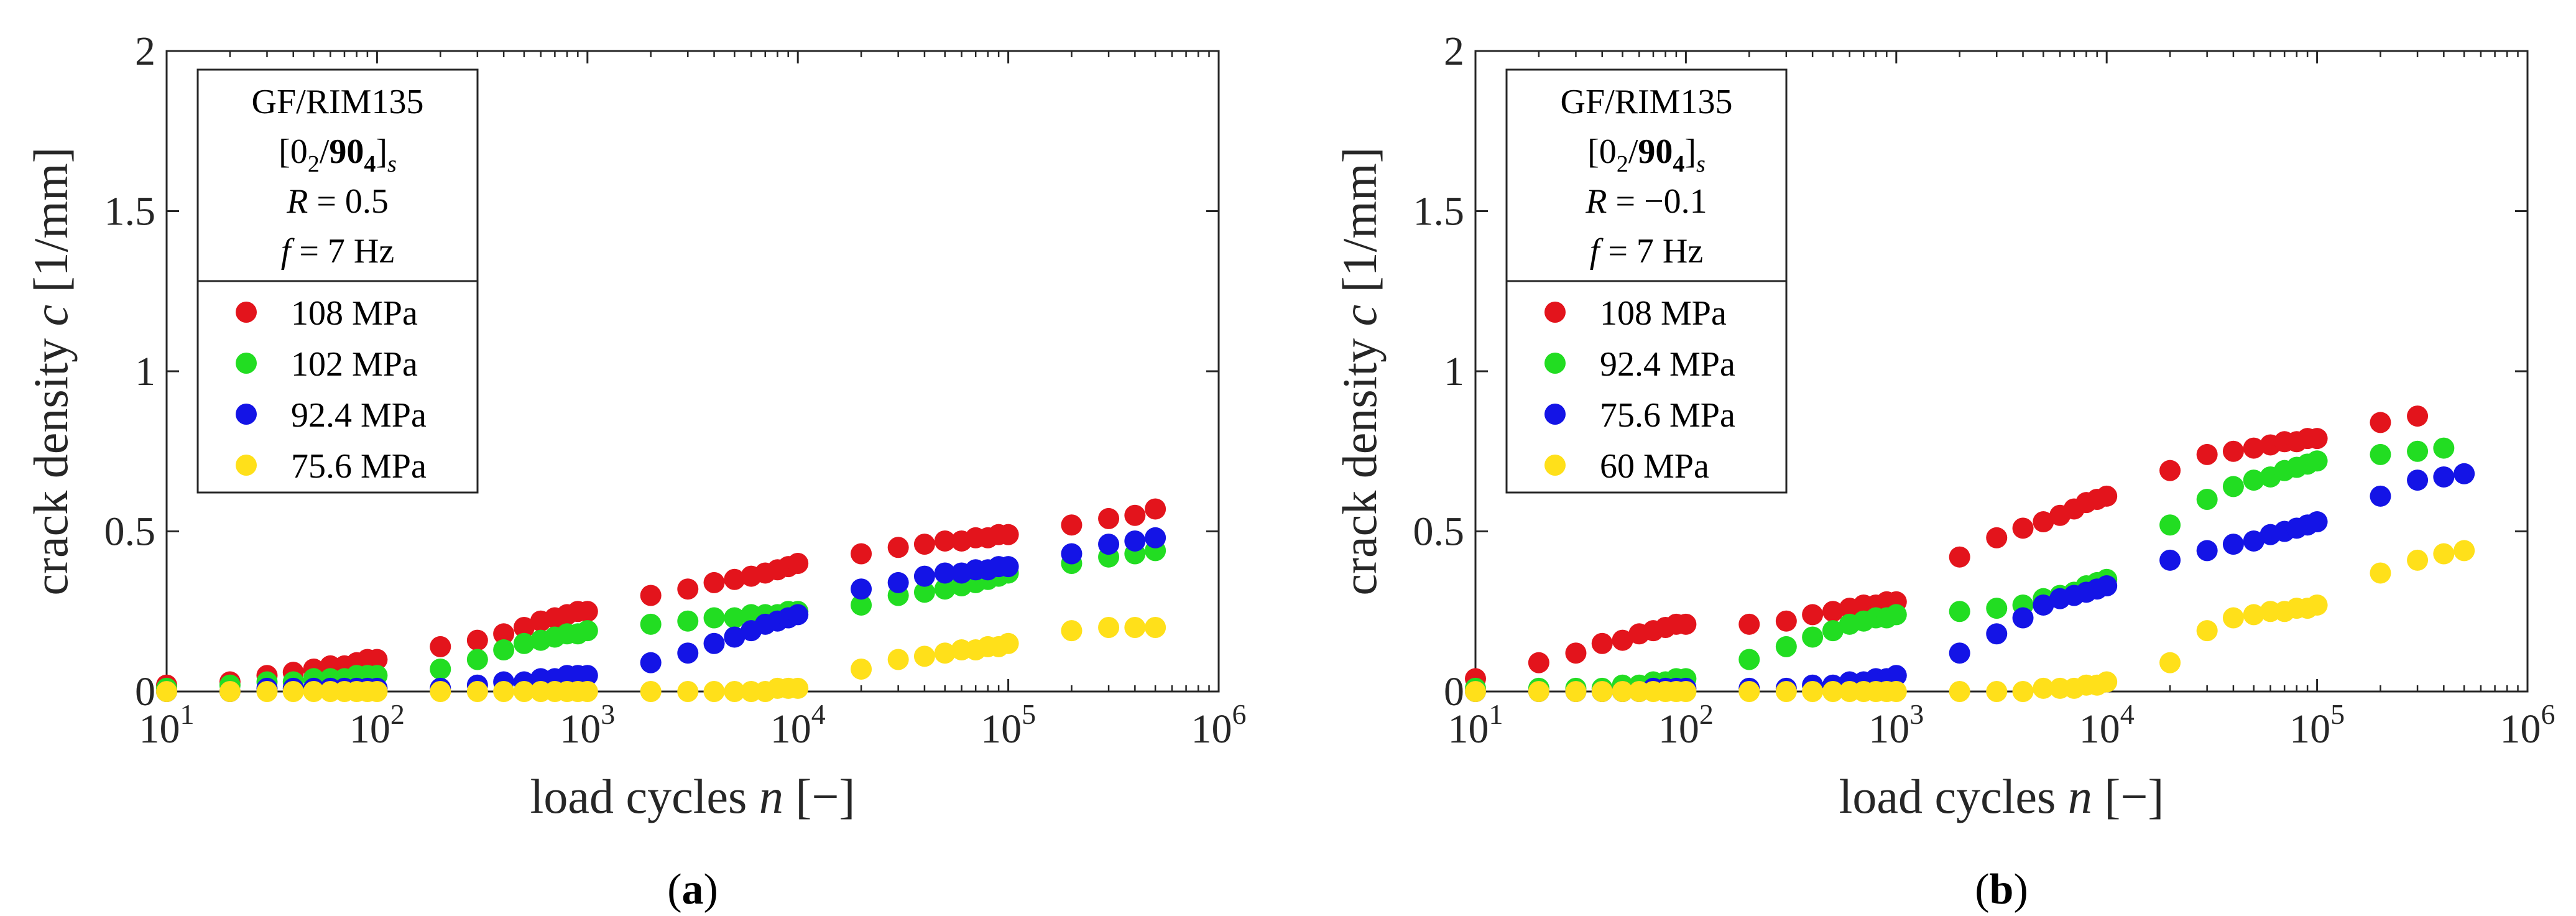  Describe the element at coordinates (130, 211) in the screenshot. I see `y-tick-label: 1.5` at that location.